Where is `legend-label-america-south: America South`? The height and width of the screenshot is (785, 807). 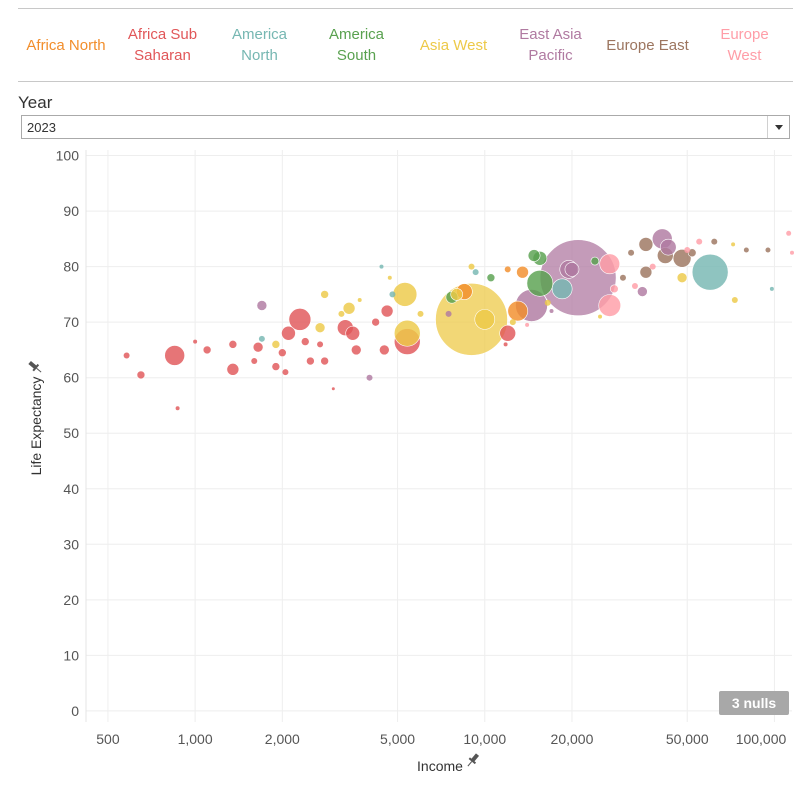
legend-label-america-south: America South is located at coordinates (356, 45).